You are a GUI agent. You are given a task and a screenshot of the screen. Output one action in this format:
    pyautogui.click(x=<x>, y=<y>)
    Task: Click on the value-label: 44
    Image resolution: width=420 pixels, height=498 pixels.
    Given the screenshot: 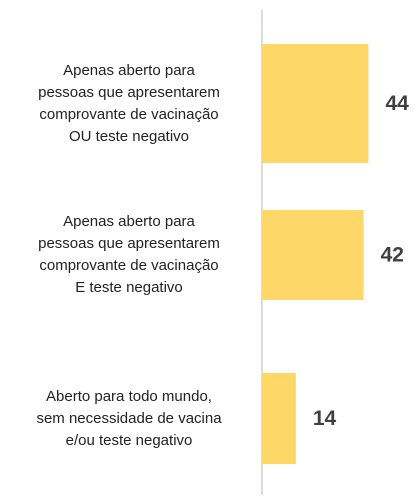 What is the action you would take?
    pyautogui.click(x=397, y=103)
    